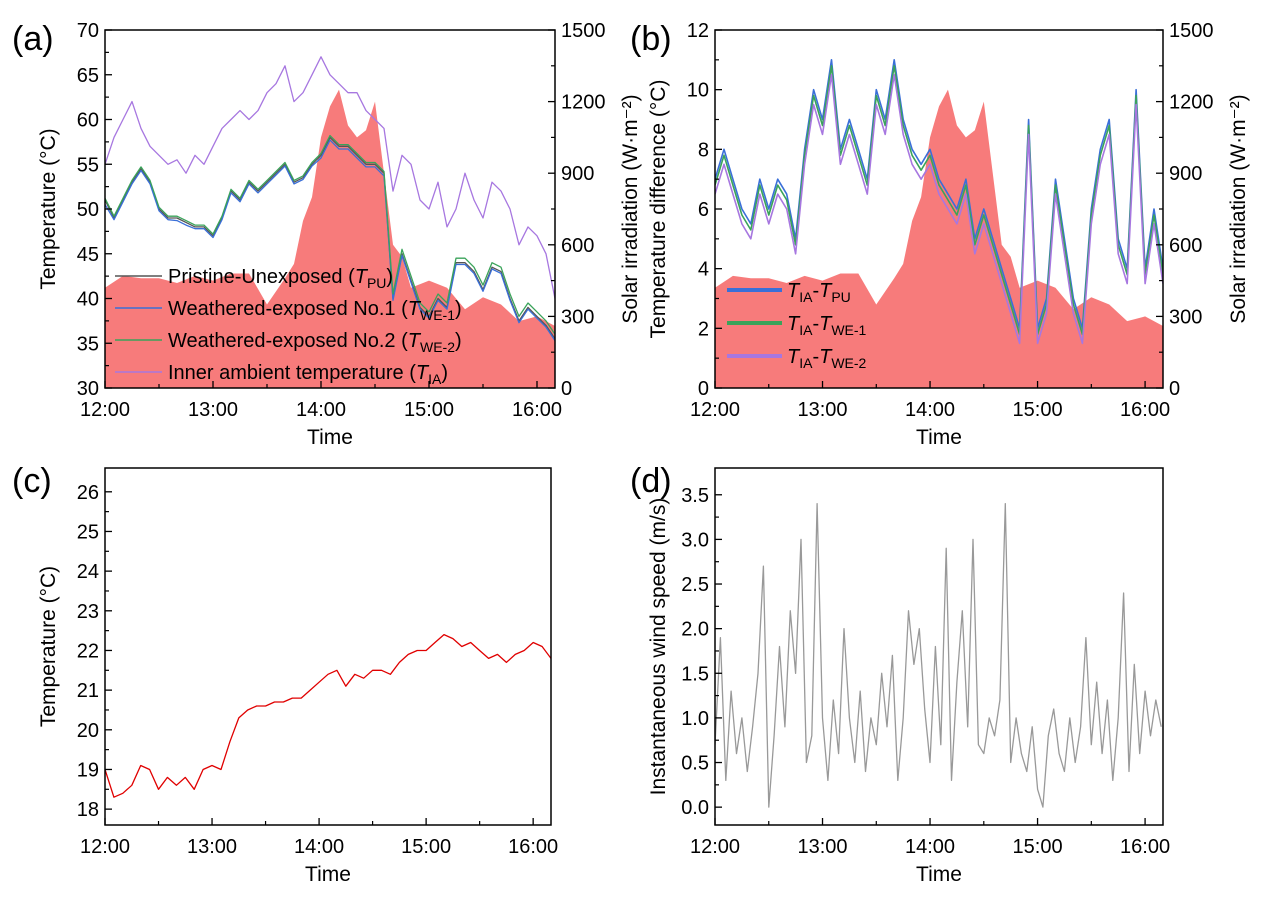  I want to click on y-tick-label: 70, so click(88, 31).